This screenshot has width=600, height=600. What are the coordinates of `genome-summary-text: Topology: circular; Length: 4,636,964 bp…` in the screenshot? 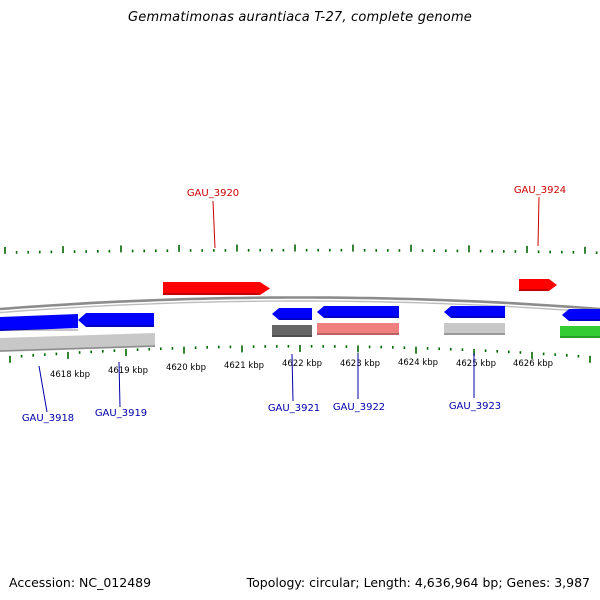 It's located at (418, 582).